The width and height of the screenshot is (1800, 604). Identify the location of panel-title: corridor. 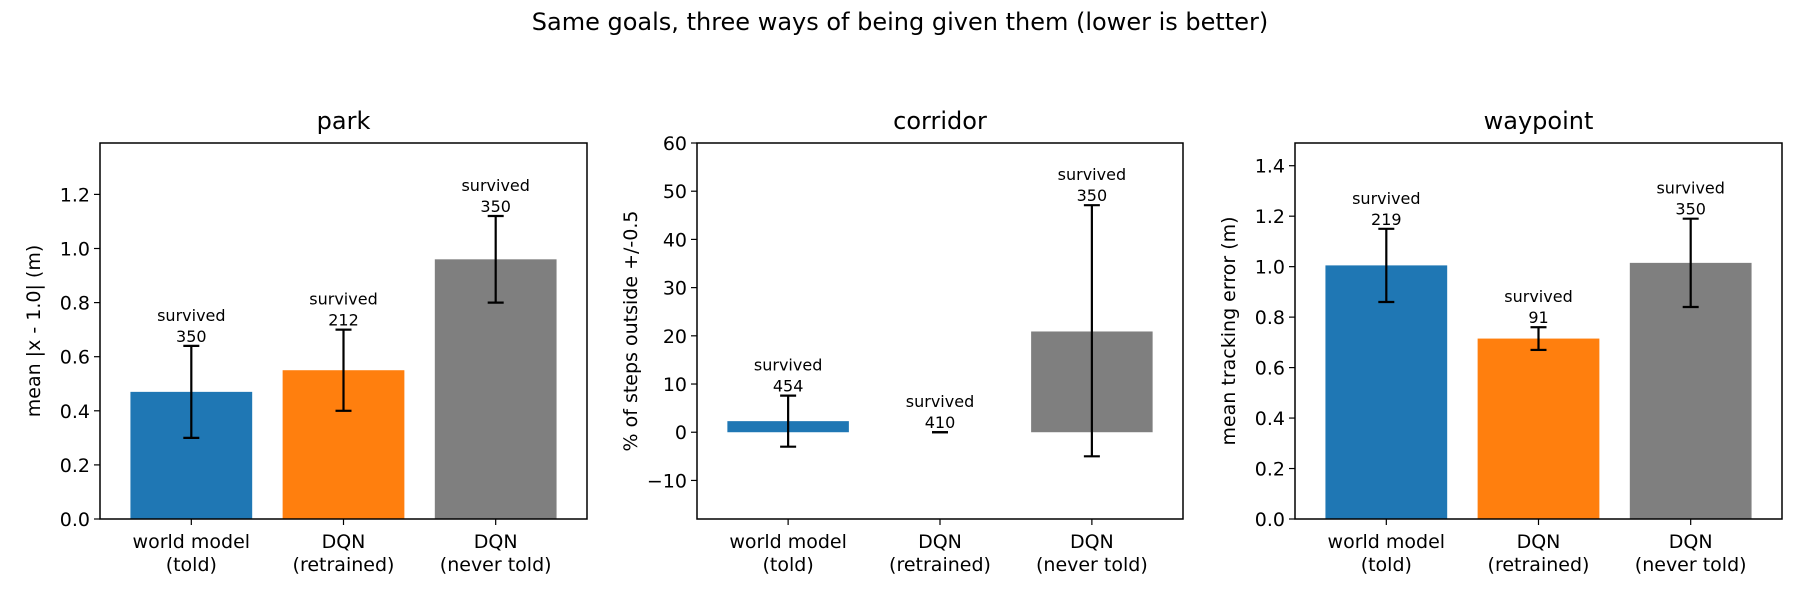
(940, 121).